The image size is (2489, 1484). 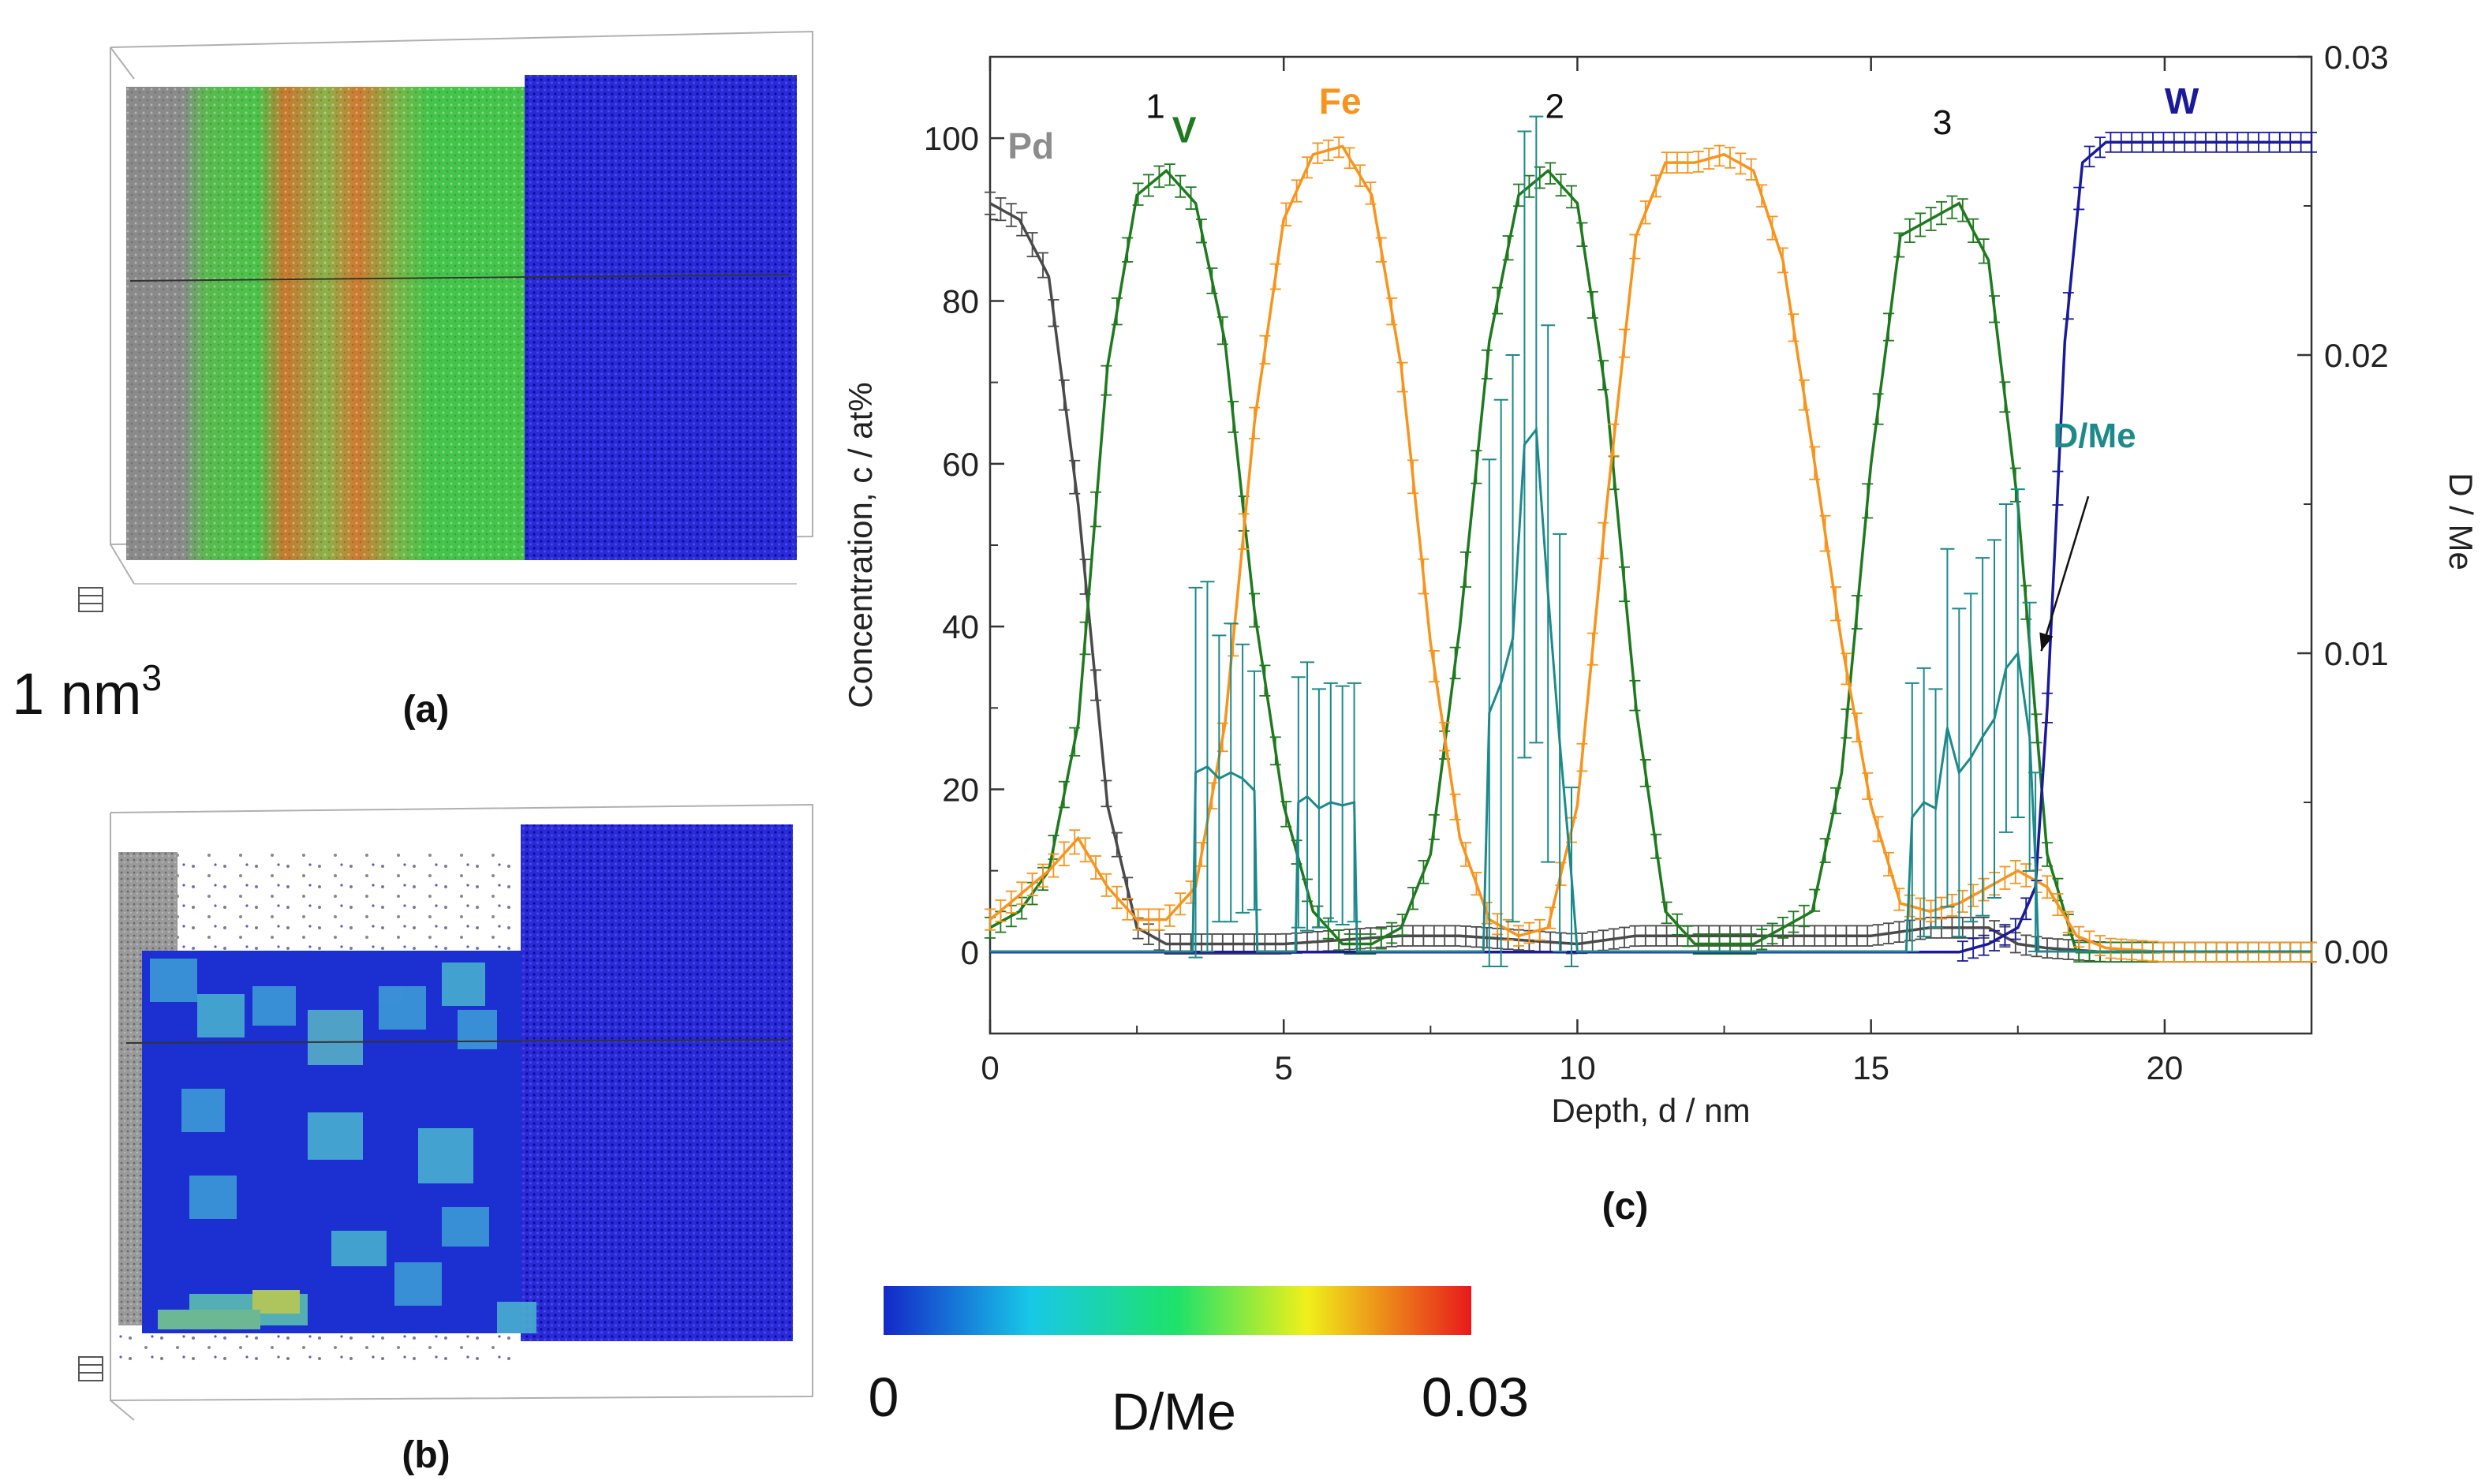 What do you see at coordinates (459, 278) in the screenshot?
I see `panel-a-axis-line` at bounding box center [459, 278].